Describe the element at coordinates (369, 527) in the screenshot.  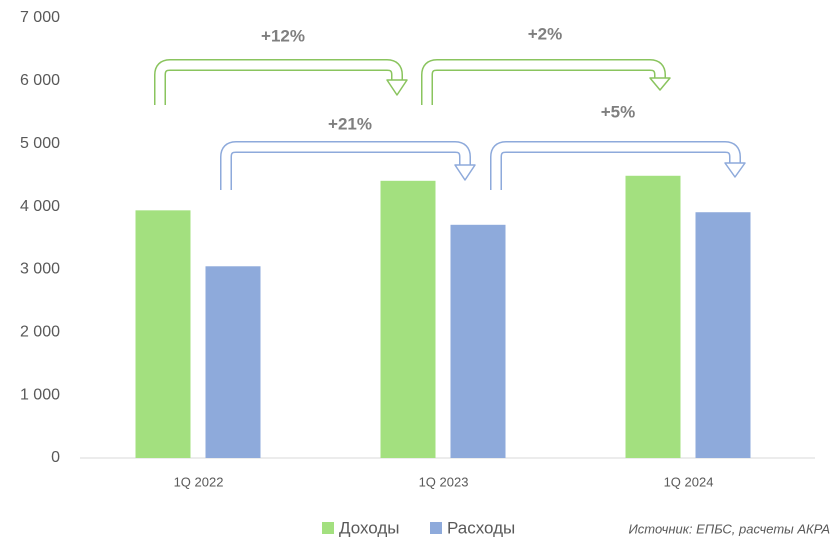
I see `legend-label: Доходы` at that location.